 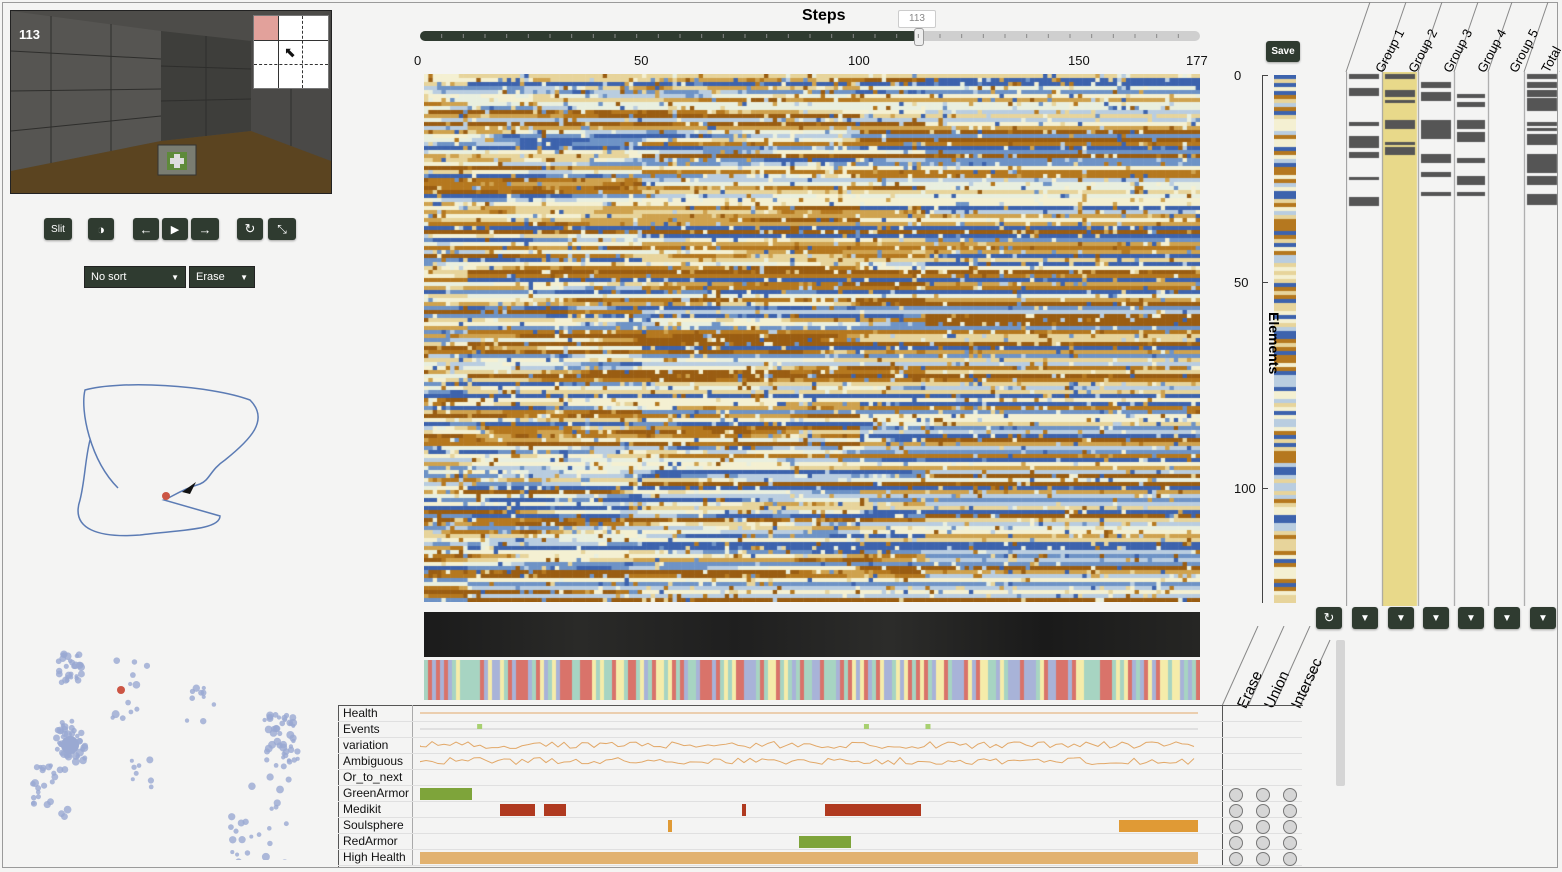 What do you see at coordinates (205, 229) in the screenshot?
I see `step-forward-button: →` at bounding box center [205, 229].